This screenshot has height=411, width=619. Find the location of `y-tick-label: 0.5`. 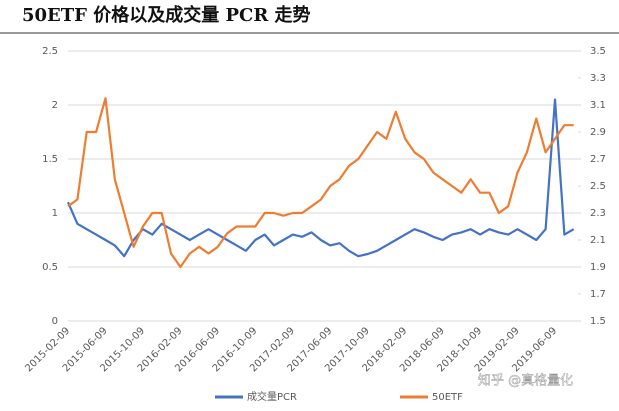

y-tick-label: 0.5 is located at coordinates (50, 267).